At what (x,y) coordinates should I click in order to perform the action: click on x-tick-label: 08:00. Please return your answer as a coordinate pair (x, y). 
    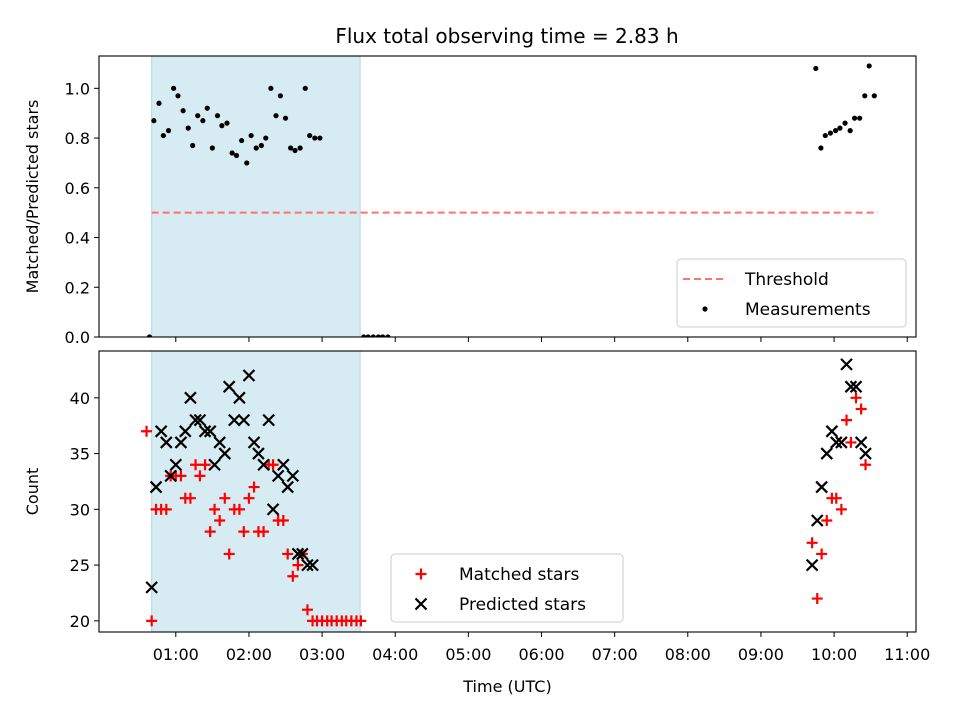
    Looking at the image, I should click on (688, 654).